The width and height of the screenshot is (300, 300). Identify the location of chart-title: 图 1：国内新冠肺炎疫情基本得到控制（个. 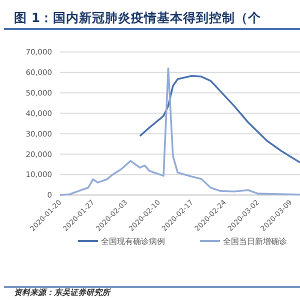
(138, 17).